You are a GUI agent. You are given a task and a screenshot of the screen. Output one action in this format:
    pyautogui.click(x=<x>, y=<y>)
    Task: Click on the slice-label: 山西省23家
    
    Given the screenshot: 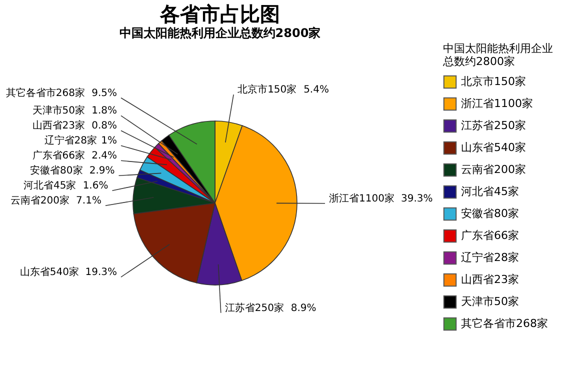 What is the action you would take?
    pyautogui.click(x=58, y=126)
    